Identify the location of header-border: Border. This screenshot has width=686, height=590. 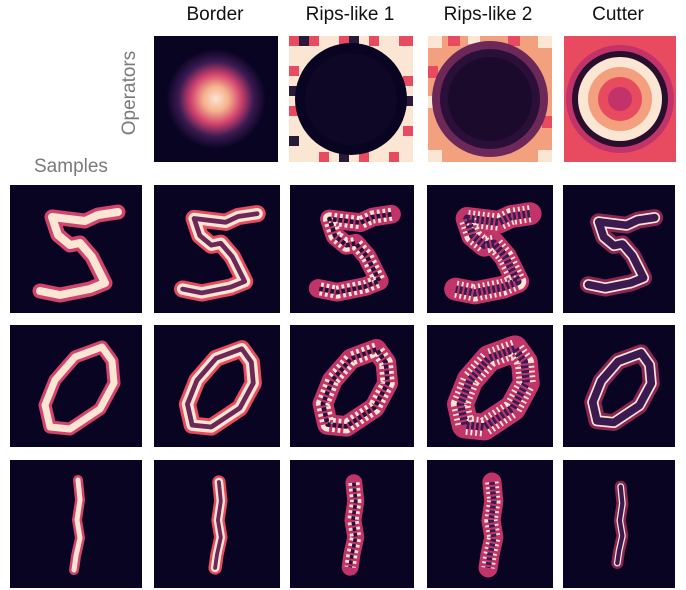
(215, 14).